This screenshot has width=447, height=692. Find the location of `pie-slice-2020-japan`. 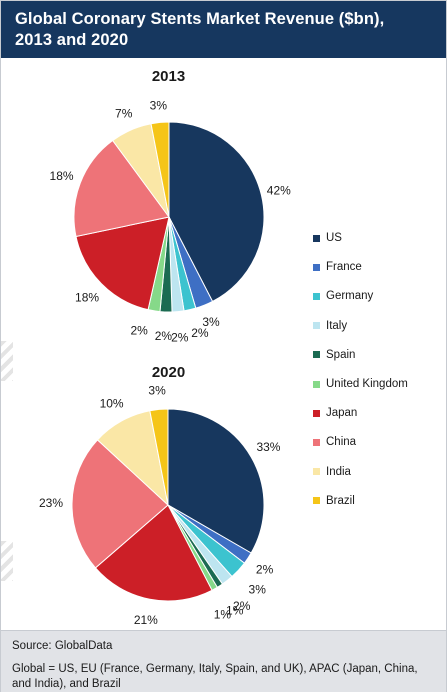

pie-slice-2020-japan is located at coordinates (153, 553).